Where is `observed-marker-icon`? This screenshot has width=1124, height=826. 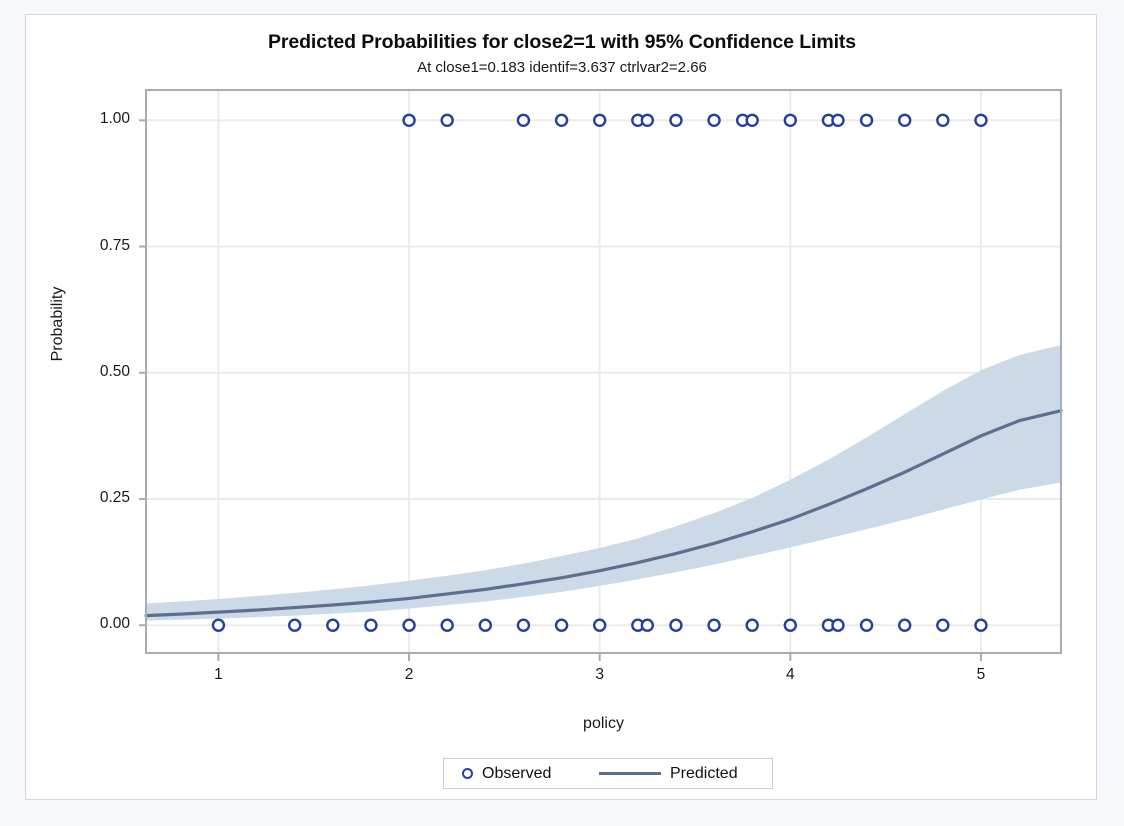
observed-marker-icon is located at coordinates (467, 773).